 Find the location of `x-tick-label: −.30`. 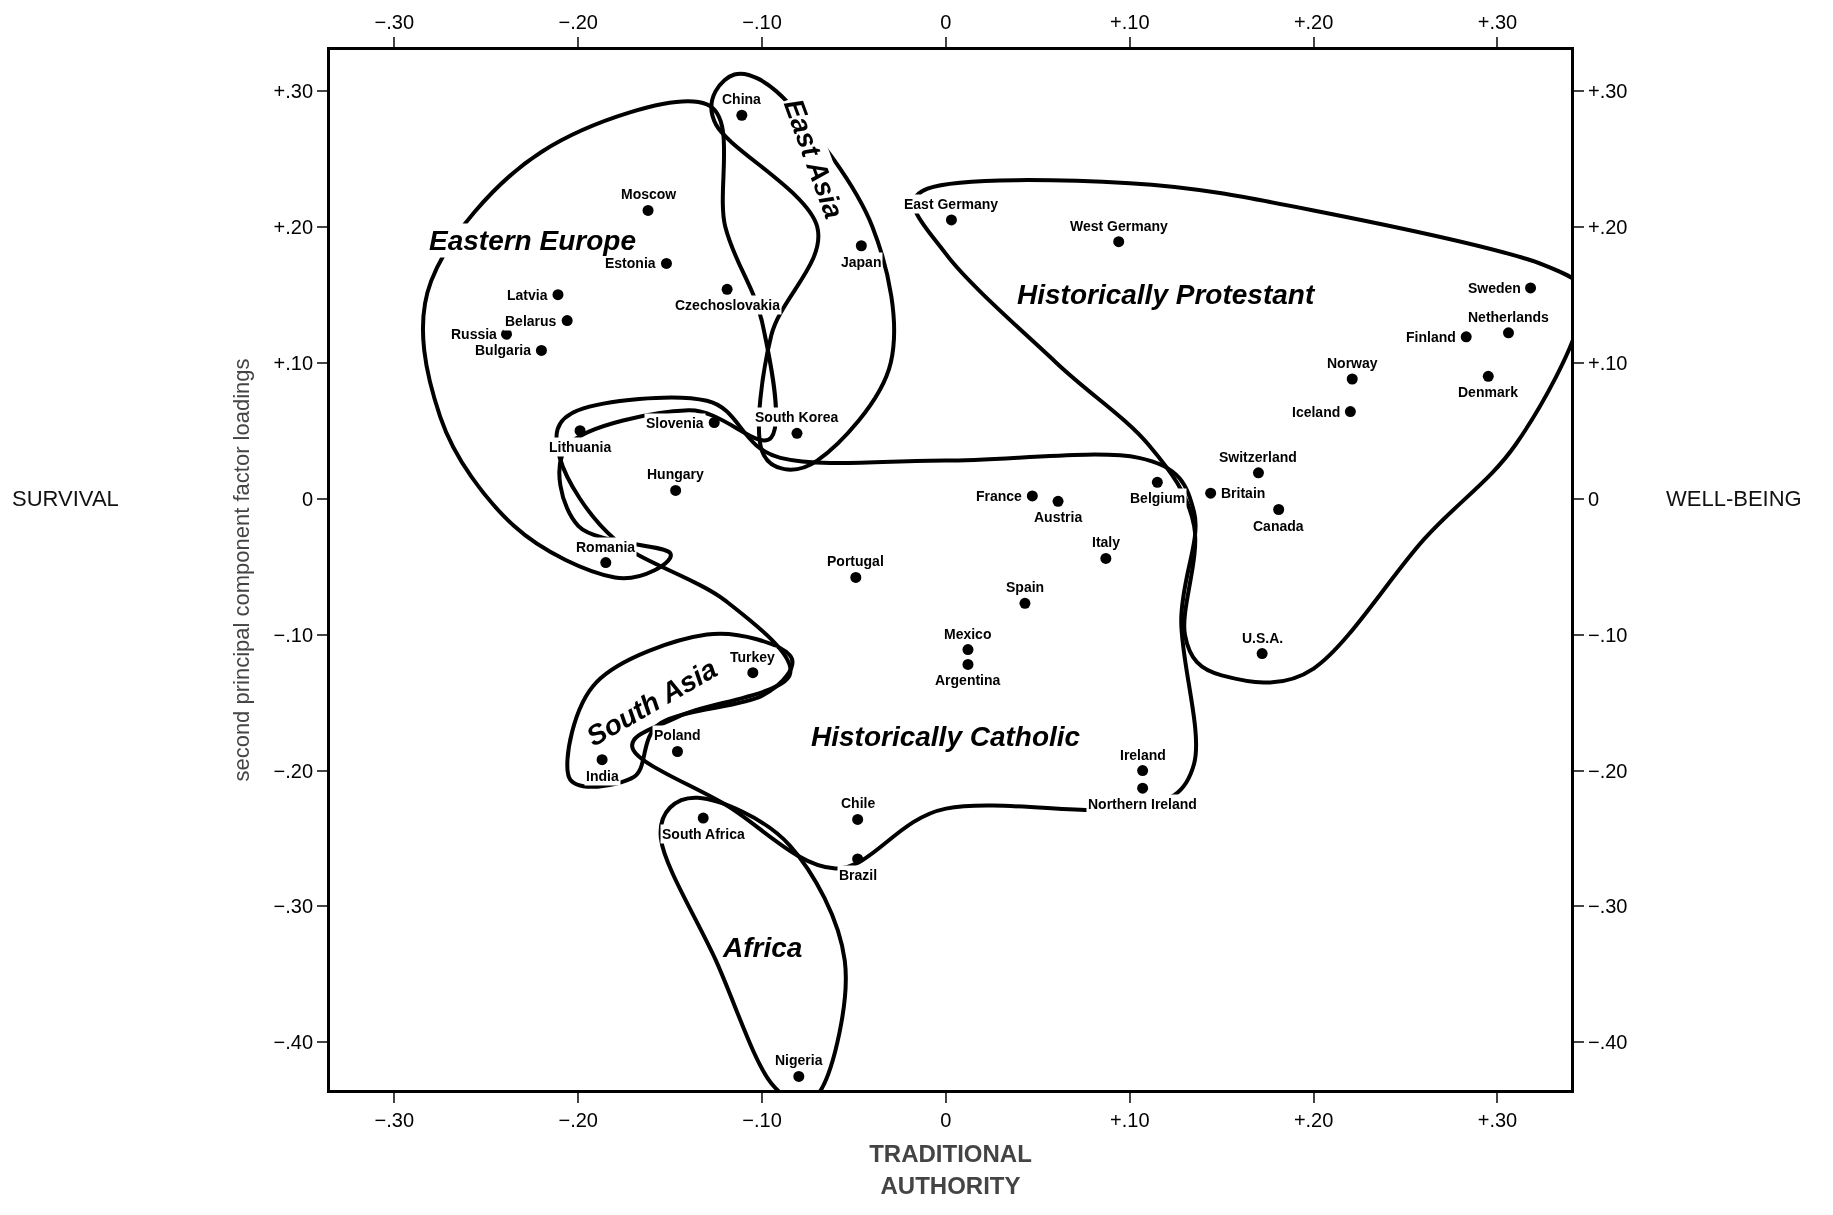

x-tick-label: −.30 is located at coordinates (394, 22).